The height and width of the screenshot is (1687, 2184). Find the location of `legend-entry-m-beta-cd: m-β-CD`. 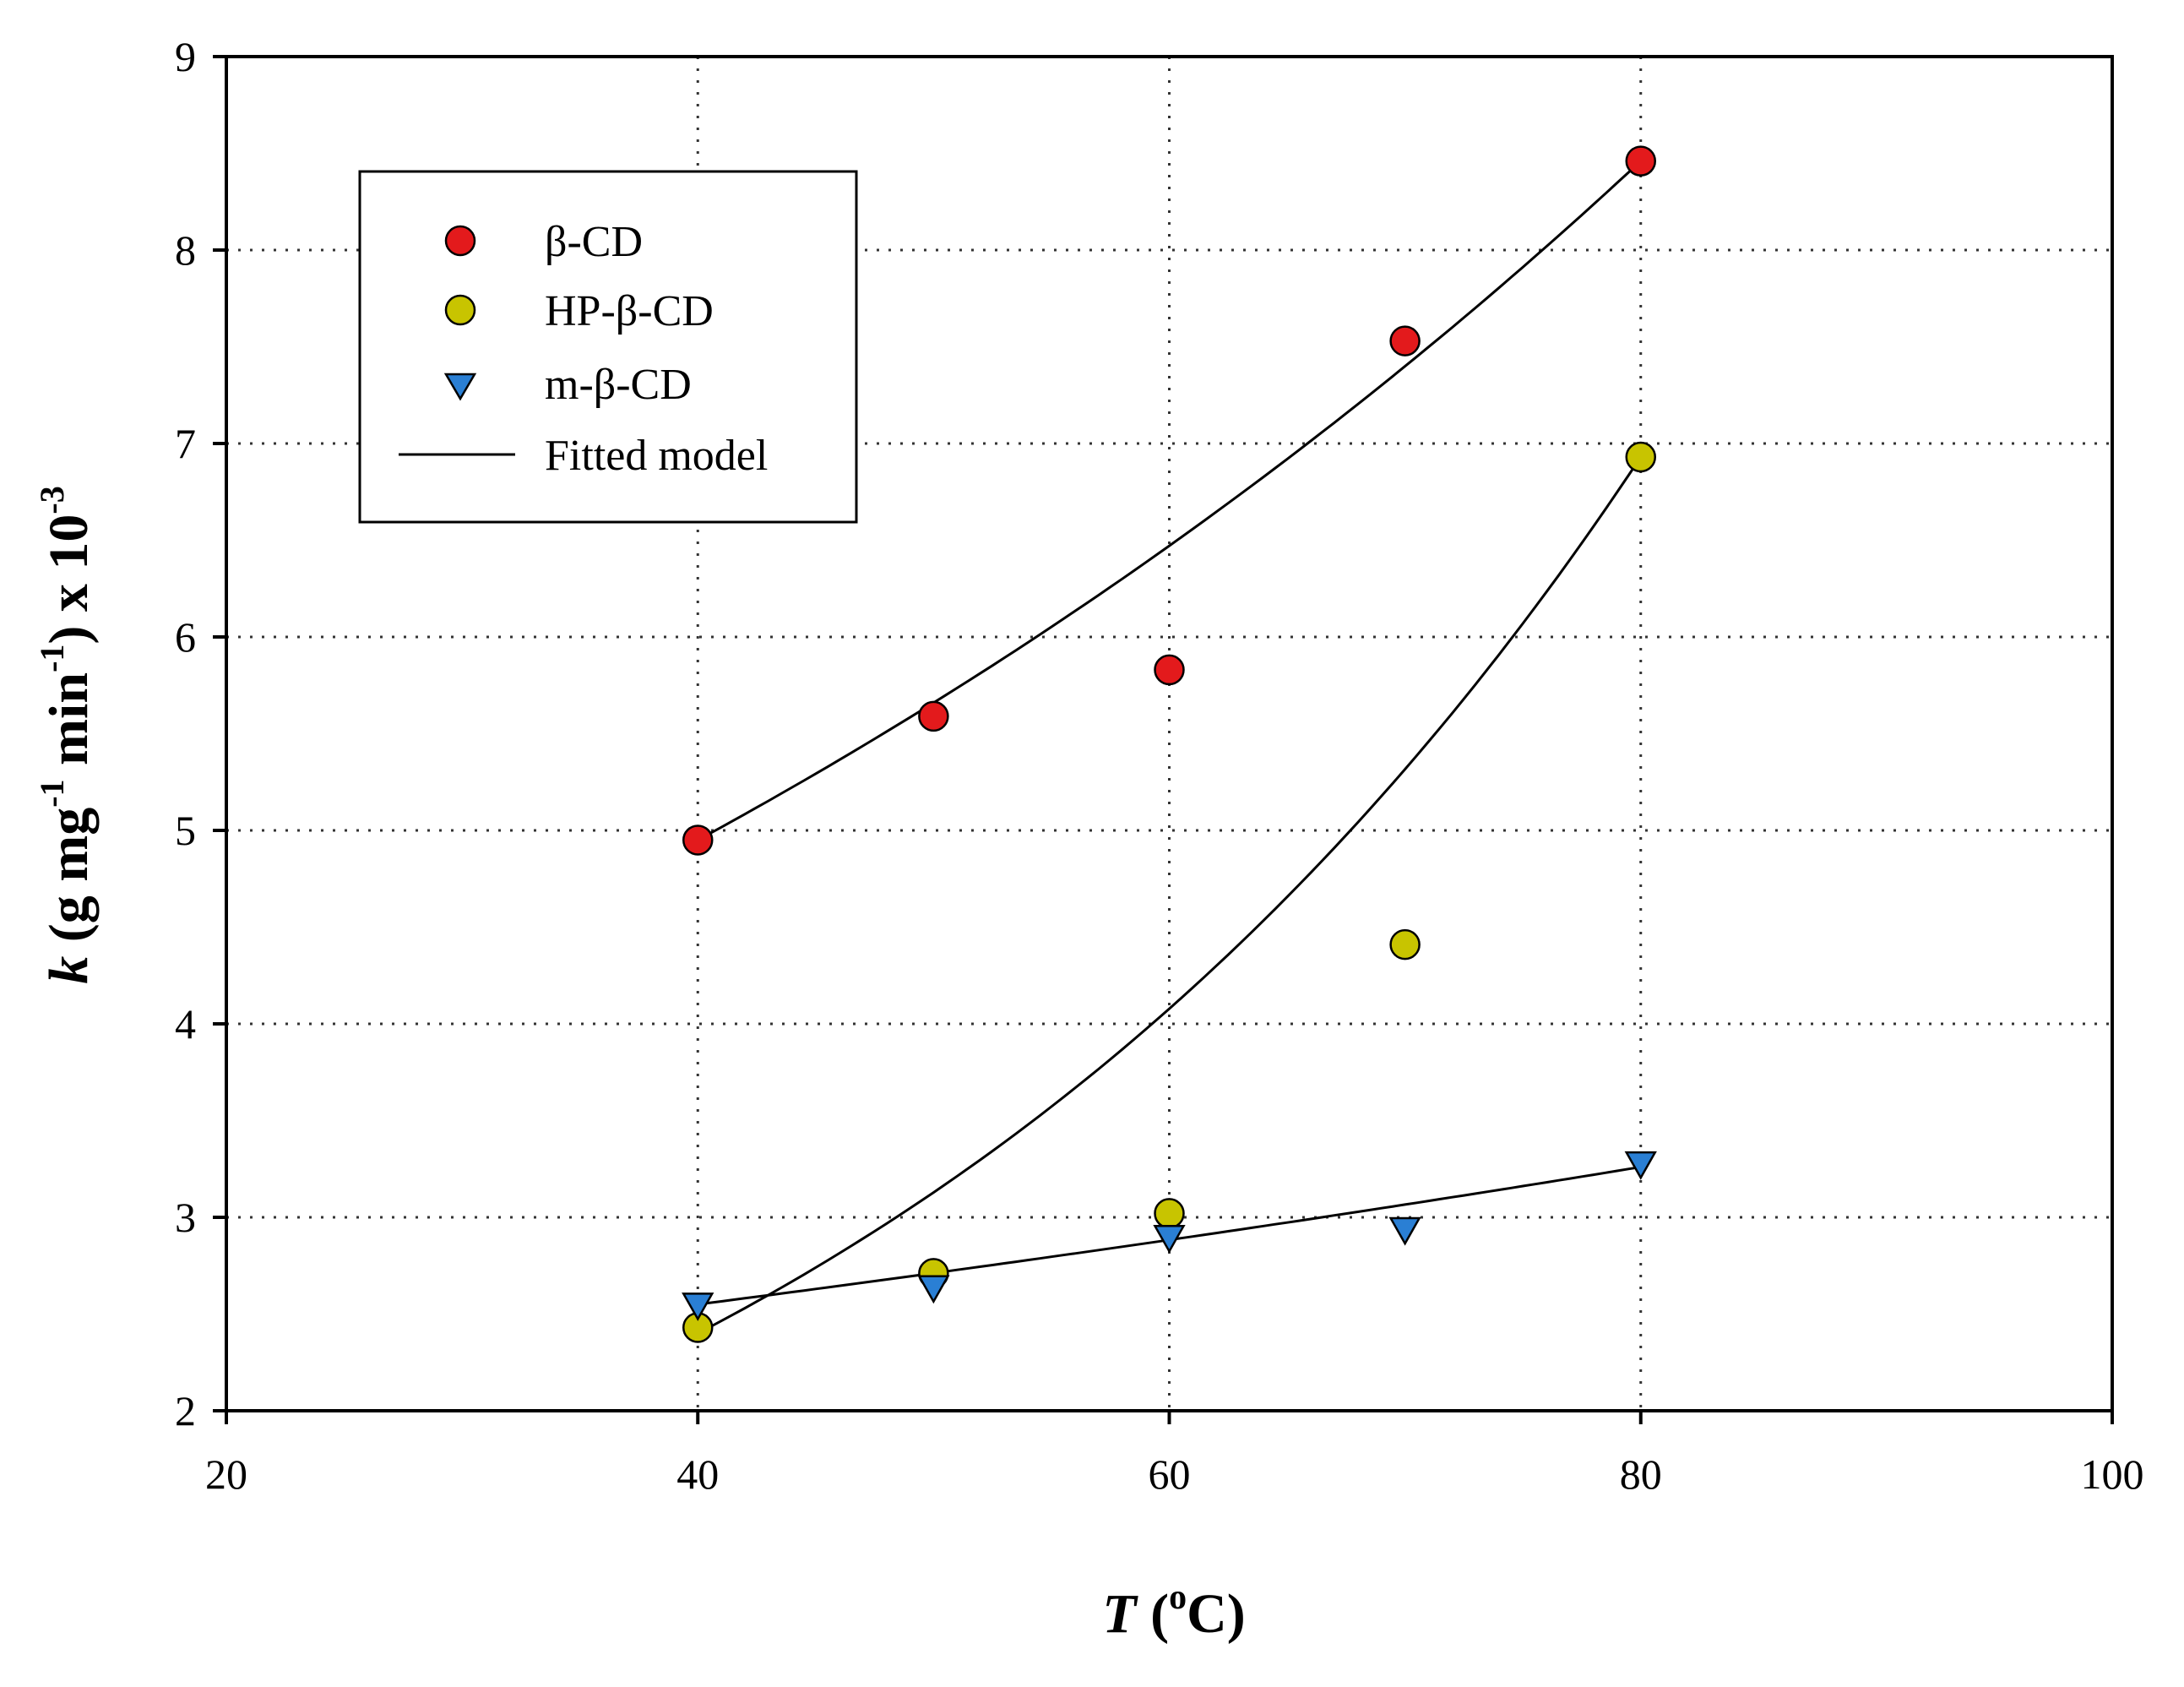

legend-entry-m-beta-cd: m-β-CD is located at coordinates (568, 385).